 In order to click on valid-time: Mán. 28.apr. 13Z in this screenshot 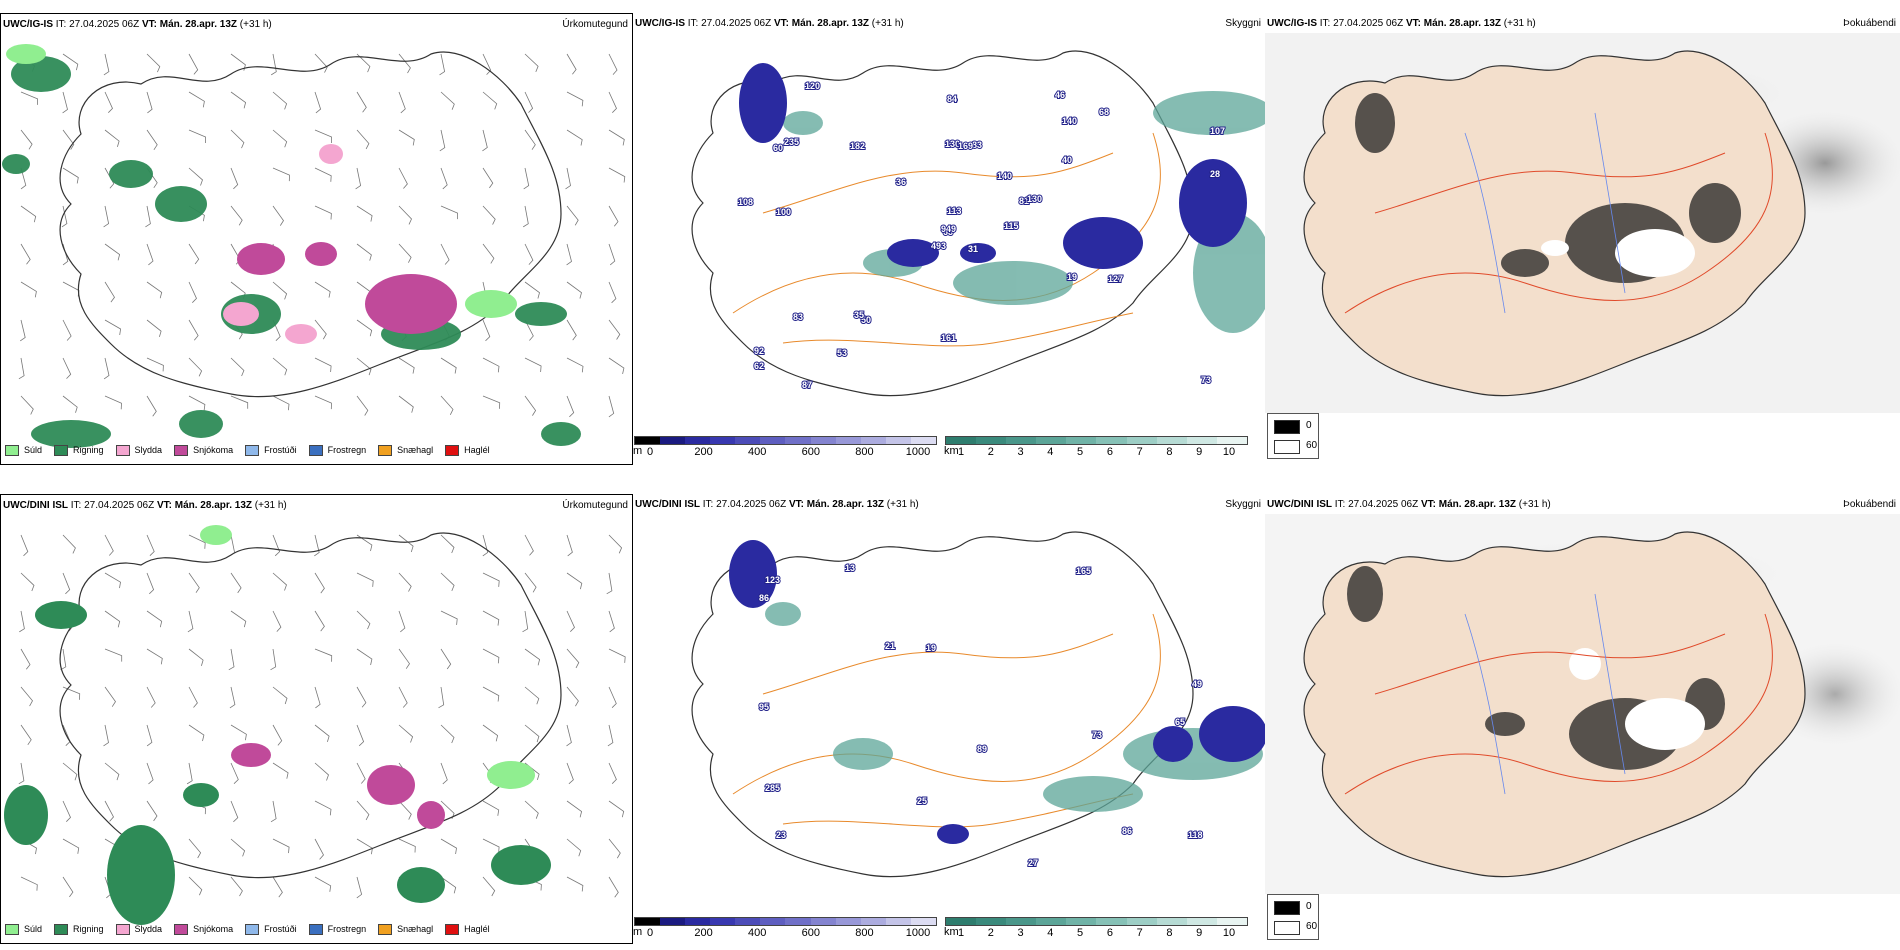, I will do `click(1477, 504)`.